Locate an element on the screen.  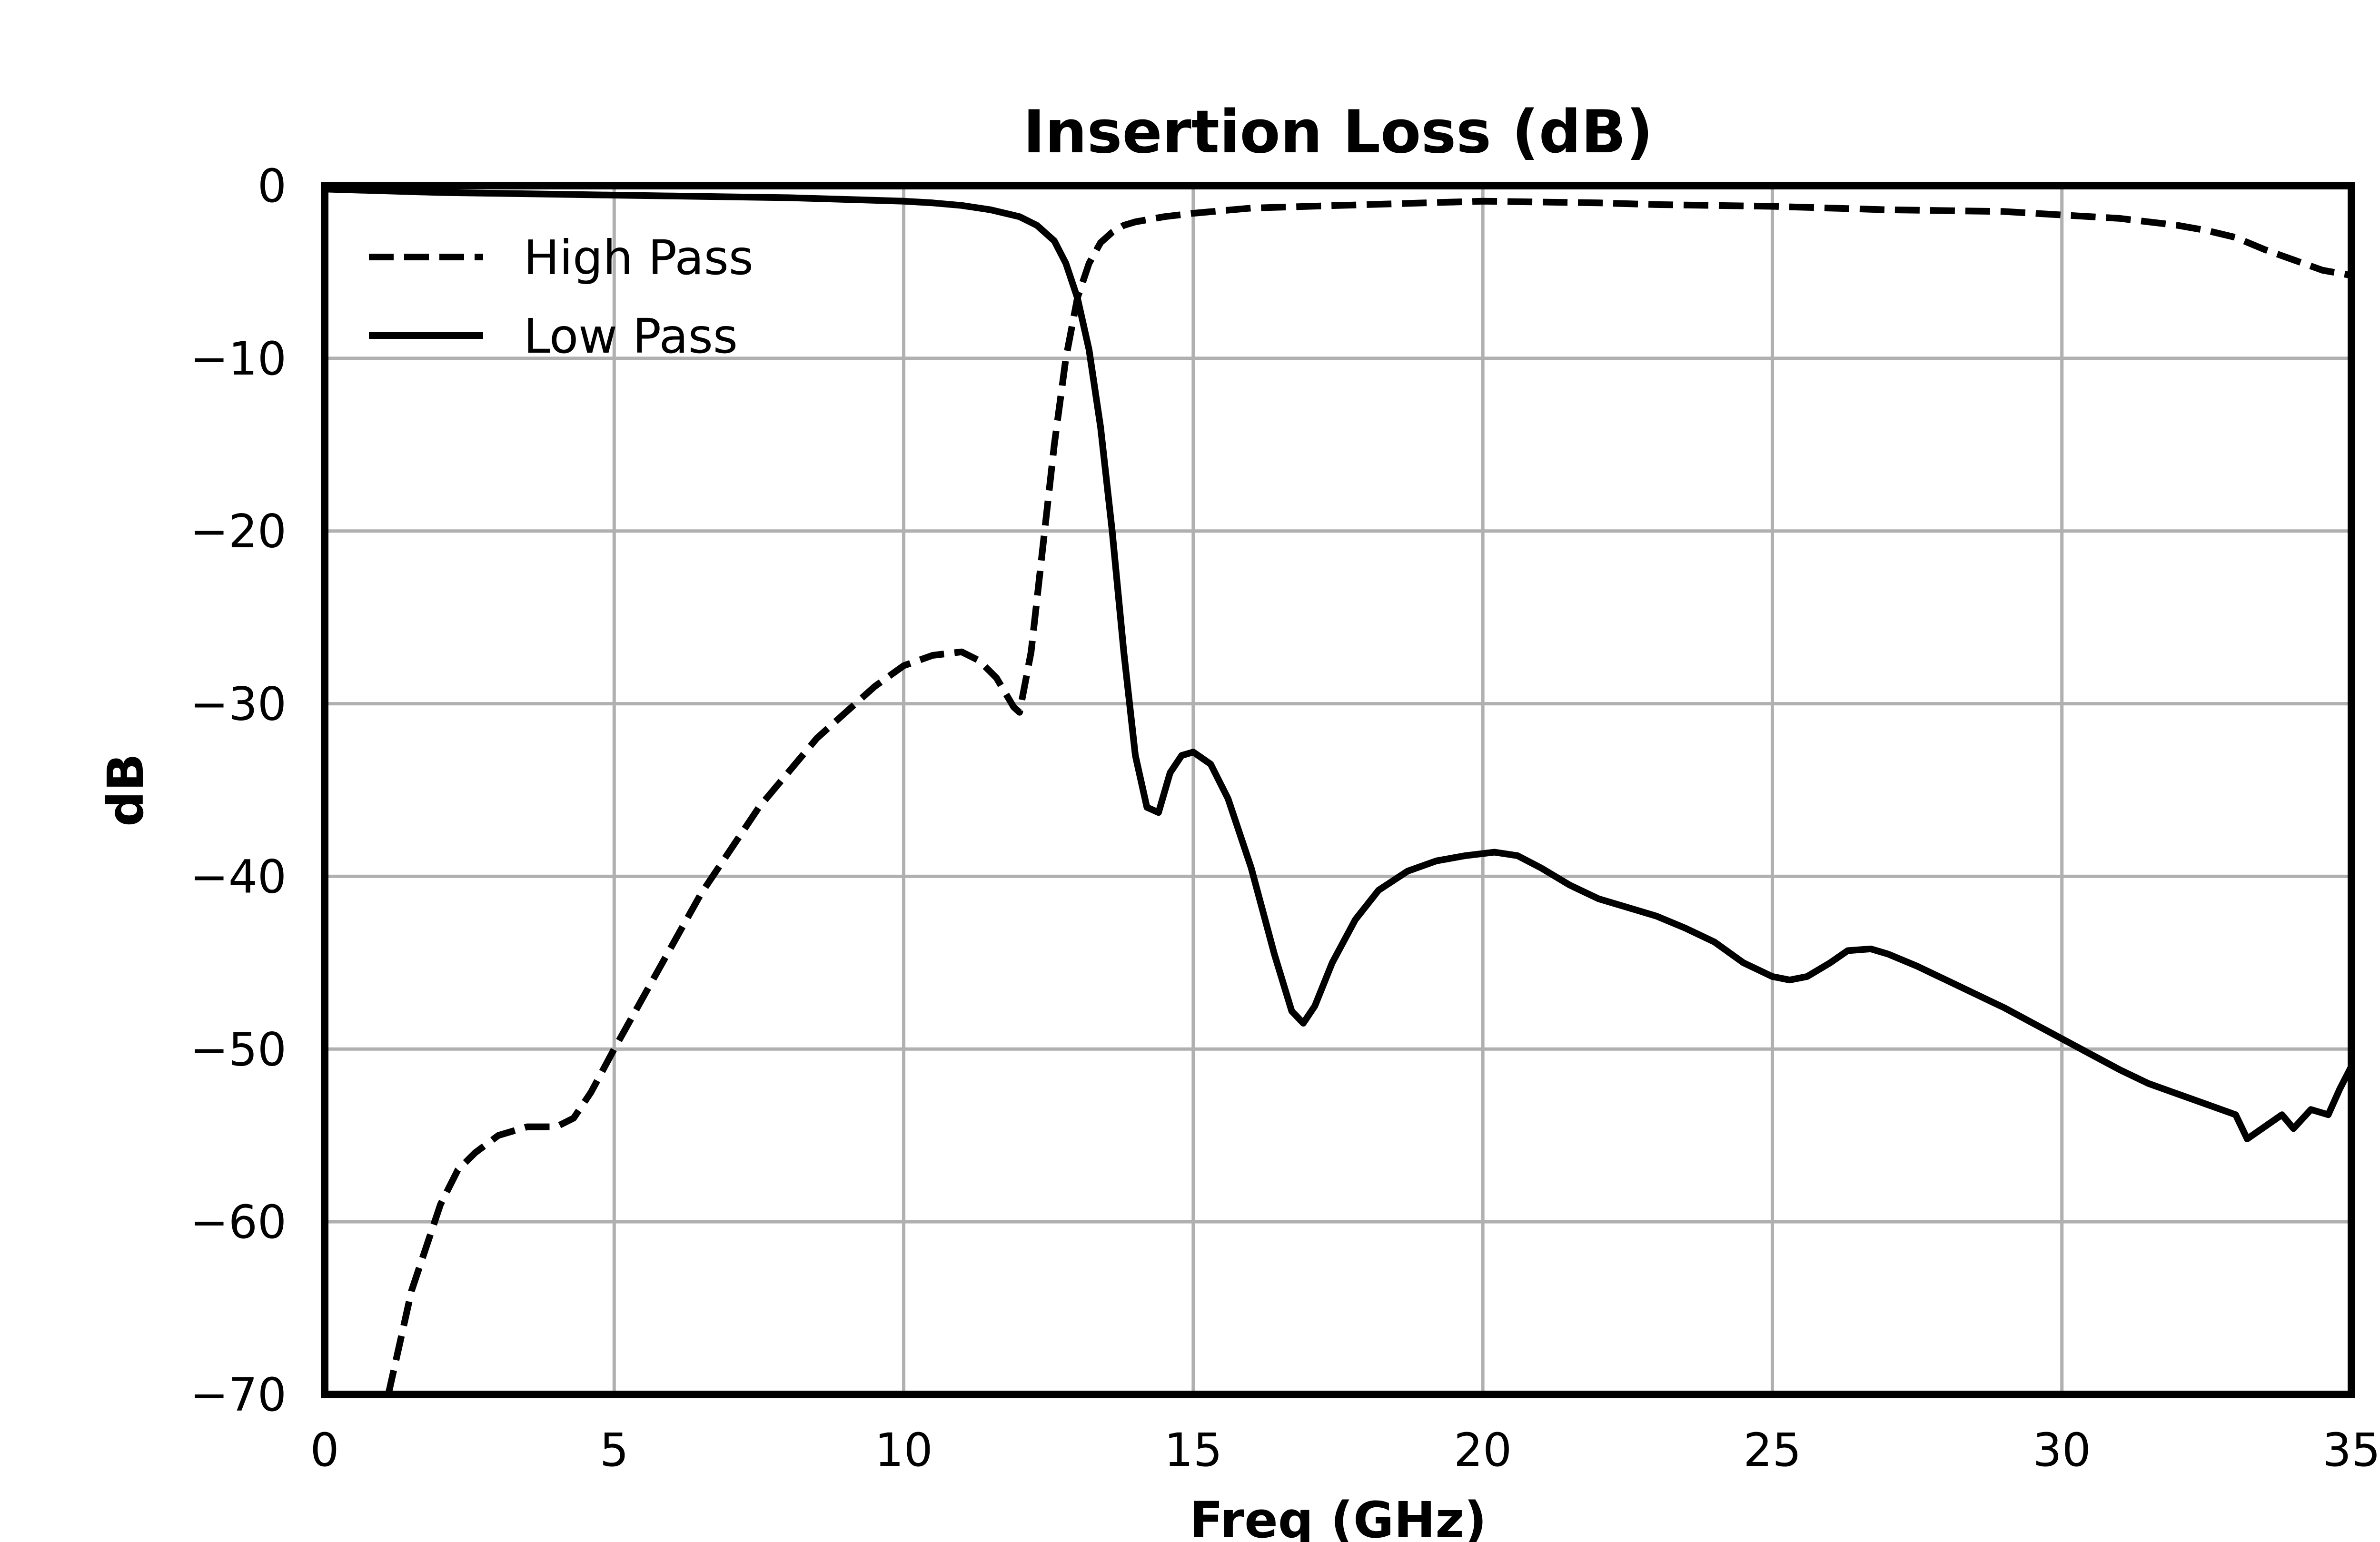
x-axis-label: Freq (GHz) is located at coordinates (1338, 1516).